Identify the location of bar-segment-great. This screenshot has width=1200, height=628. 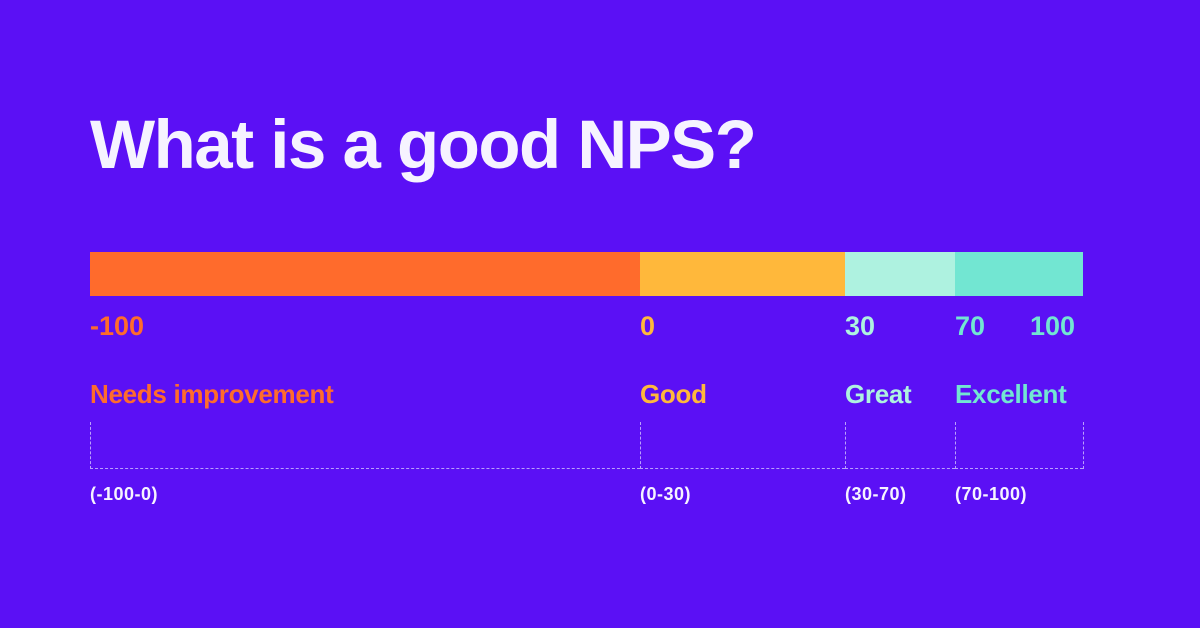
(900, 274).